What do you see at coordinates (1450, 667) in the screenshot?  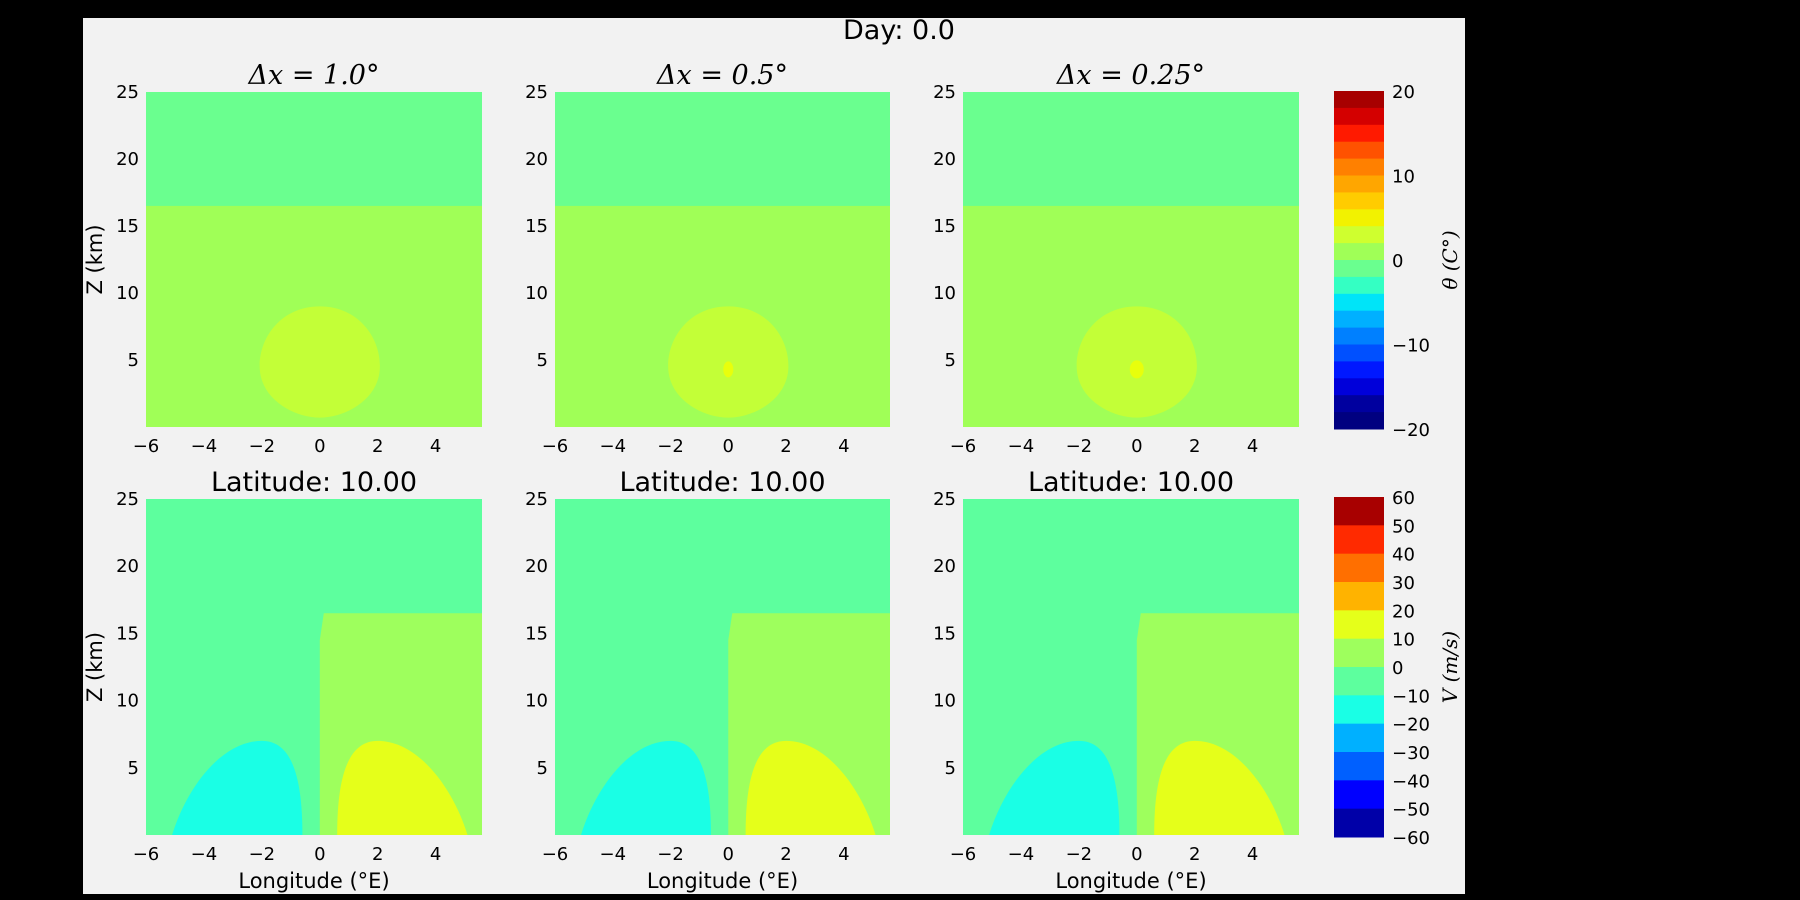 I see `colorbar-label: V (m/s)` at bounding box center [1450, 667].